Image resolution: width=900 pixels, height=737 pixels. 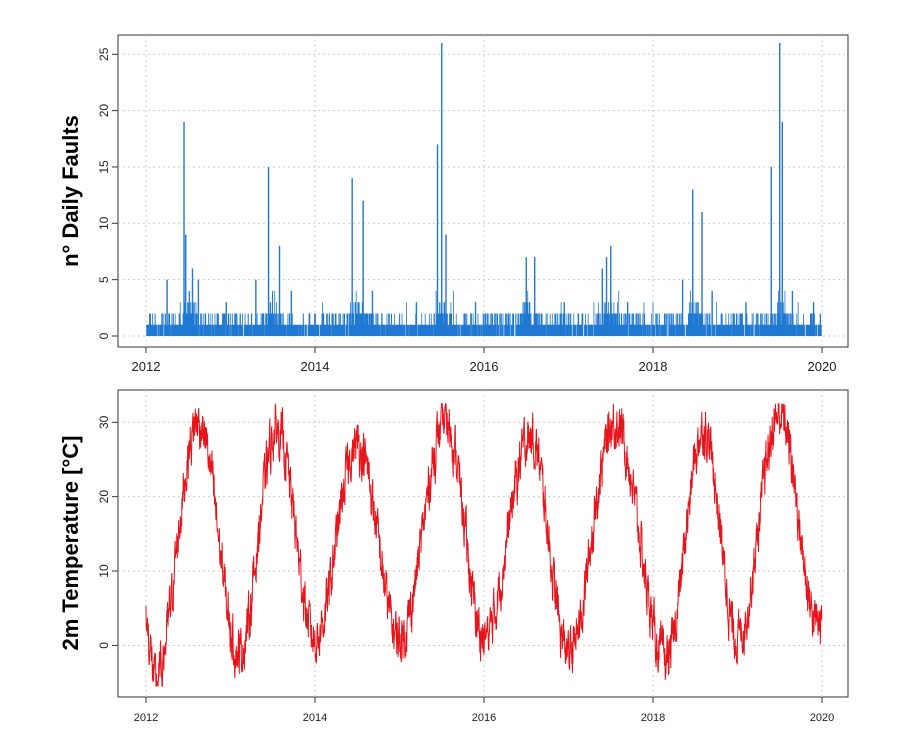 I want to click on y-tick-label: 30, so click(x=104, y=422).